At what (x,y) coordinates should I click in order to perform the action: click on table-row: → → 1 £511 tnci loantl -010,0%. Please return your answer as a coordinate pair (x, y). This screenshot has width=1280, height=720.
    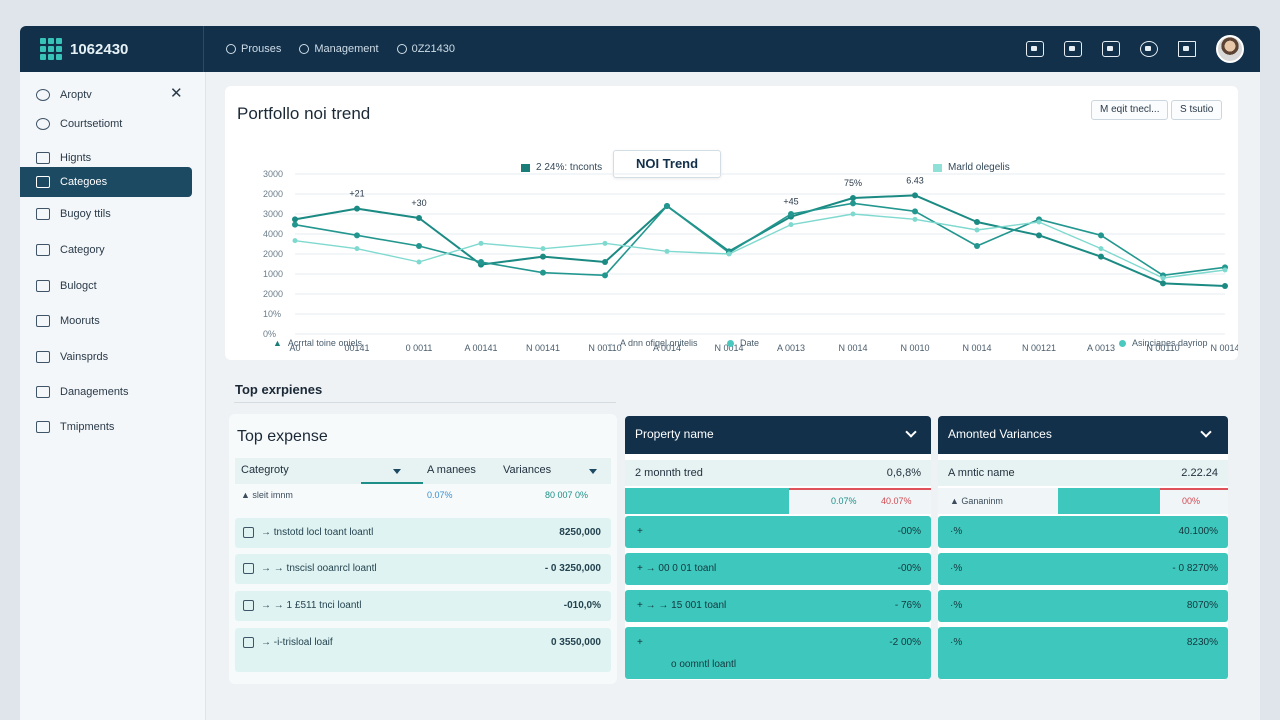
    Looking at the image, I should click on (423, 606).